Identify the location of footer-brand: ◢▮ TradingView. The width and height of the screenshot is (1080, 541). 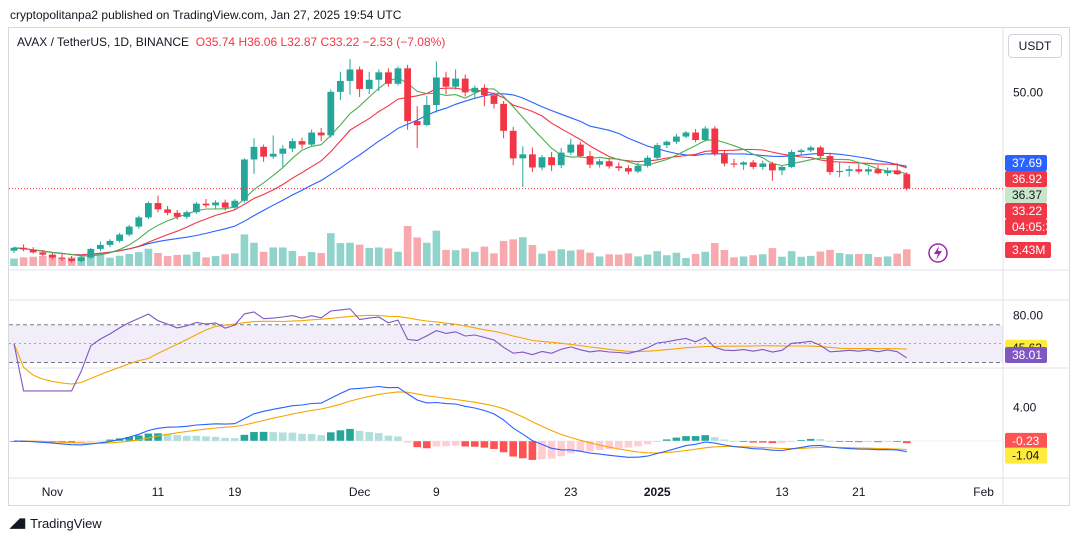
(56, 523).